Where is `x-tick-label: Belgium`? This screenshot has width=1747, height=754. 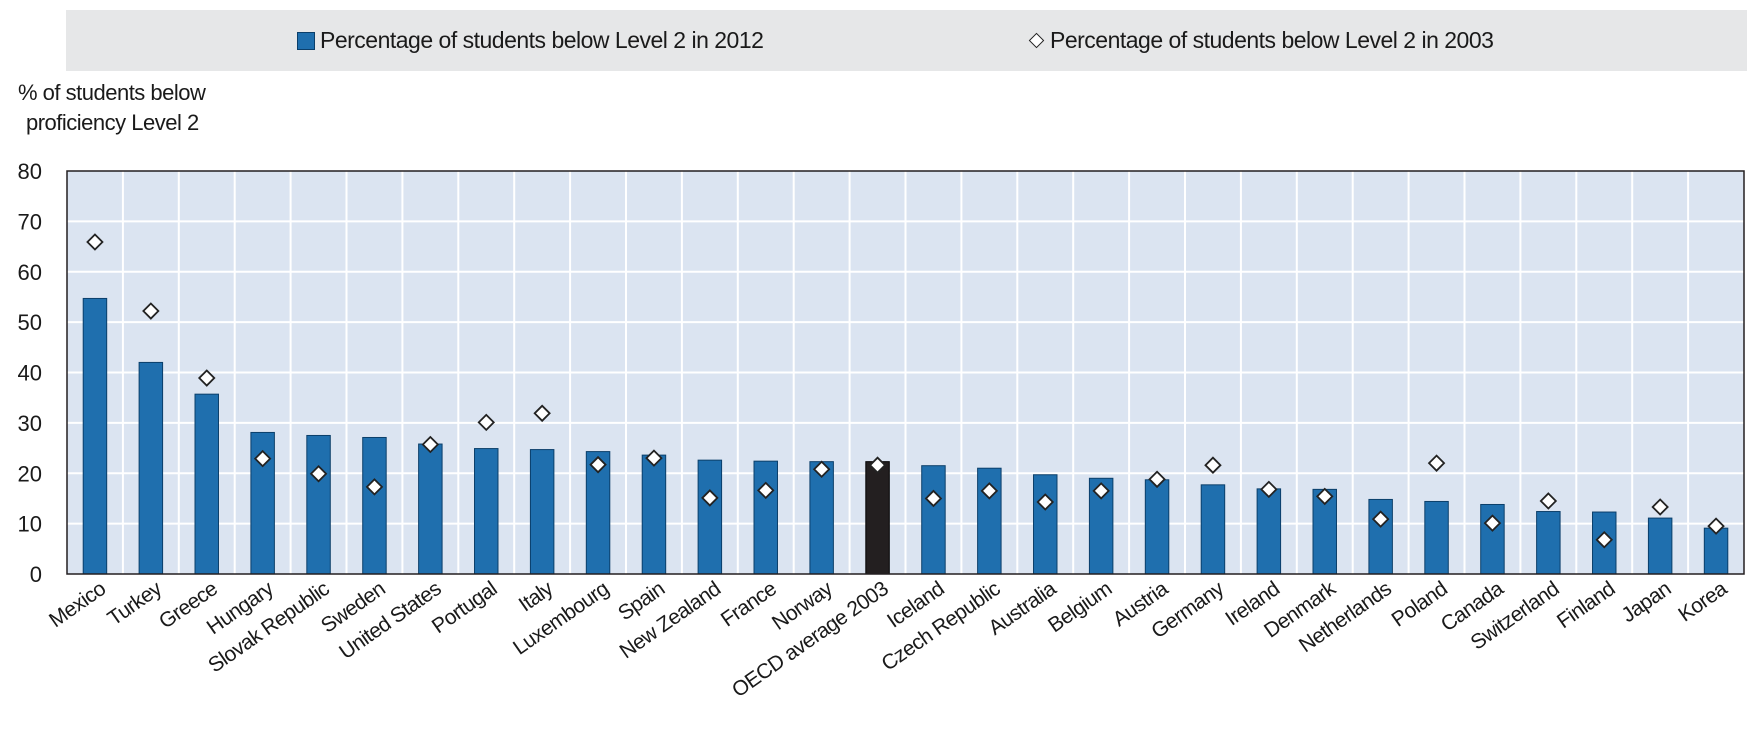 x-tick-label: Belgium is located at coordinates (1080, 607).